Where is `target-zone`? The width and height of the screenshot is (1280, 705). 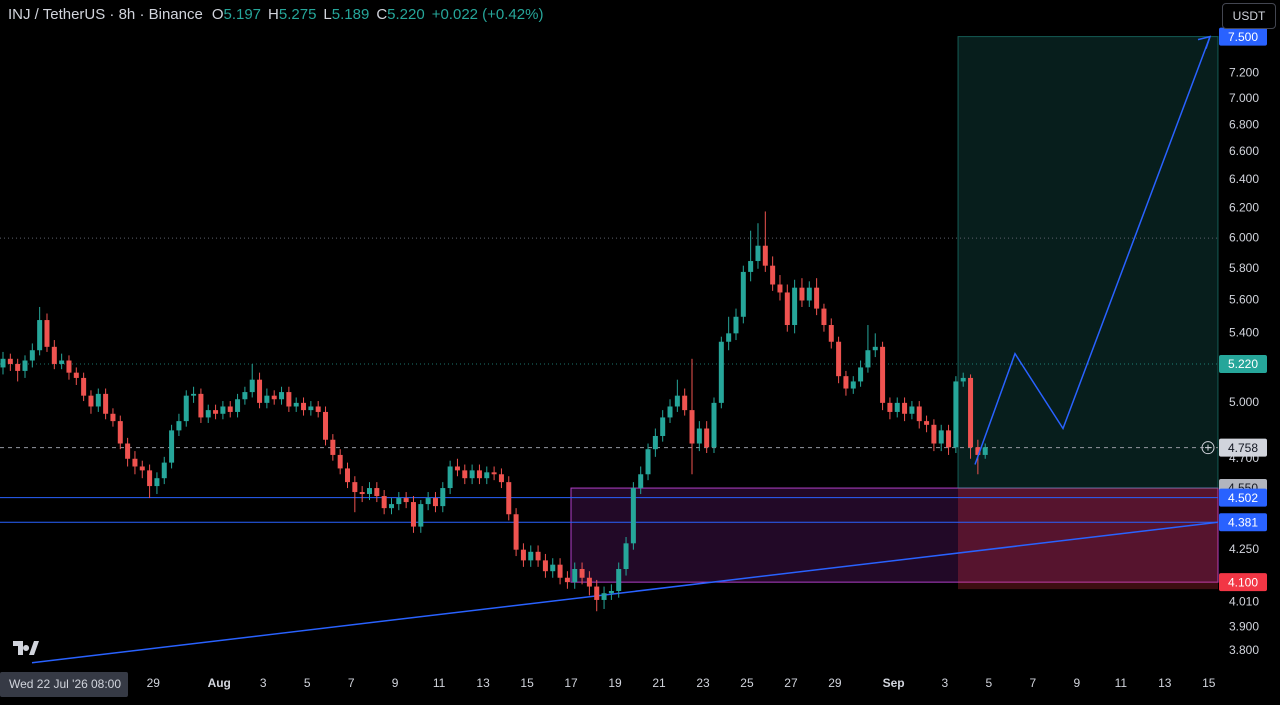
target-zone is located at coordinates (1088, 262).